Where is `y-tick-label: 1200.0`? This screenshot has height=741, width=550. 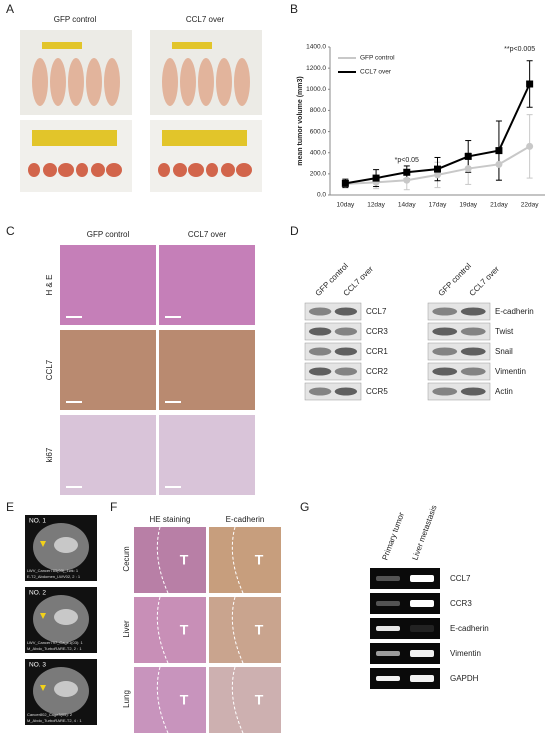 y-tick-label: 1200.0 is located at coordinates (316, 68).